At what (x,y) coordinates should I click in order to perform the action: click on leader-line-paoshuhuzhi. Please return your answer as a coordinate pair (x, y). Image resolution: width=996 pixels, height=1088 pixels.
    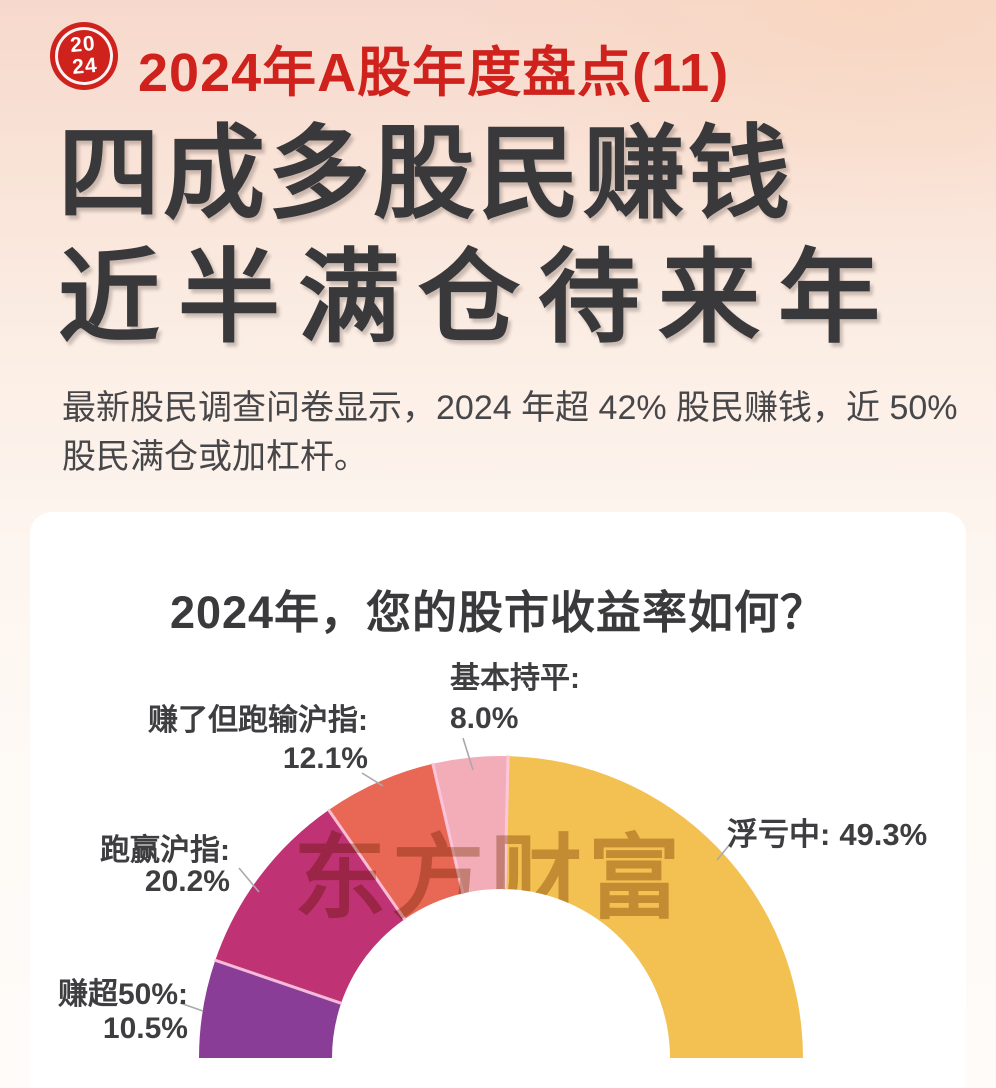
    Looking at the image, I should click on (372, 779).